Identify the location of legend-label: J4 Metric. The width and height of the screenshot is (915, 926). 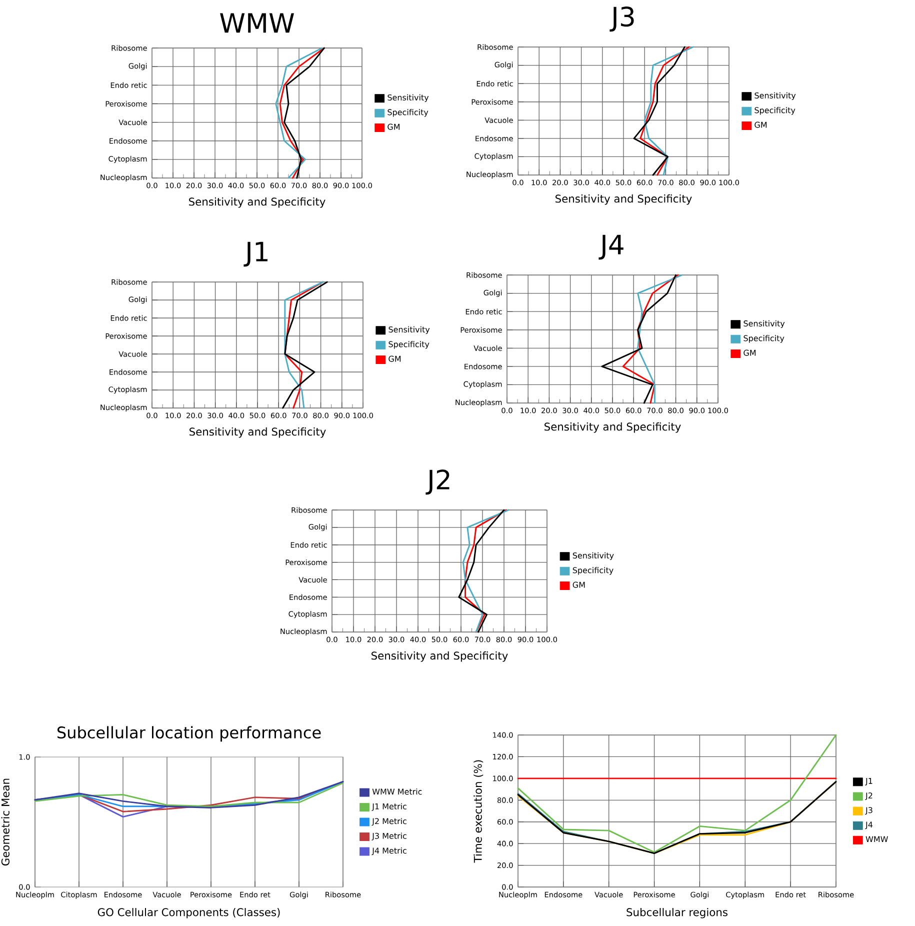
(389, 851).